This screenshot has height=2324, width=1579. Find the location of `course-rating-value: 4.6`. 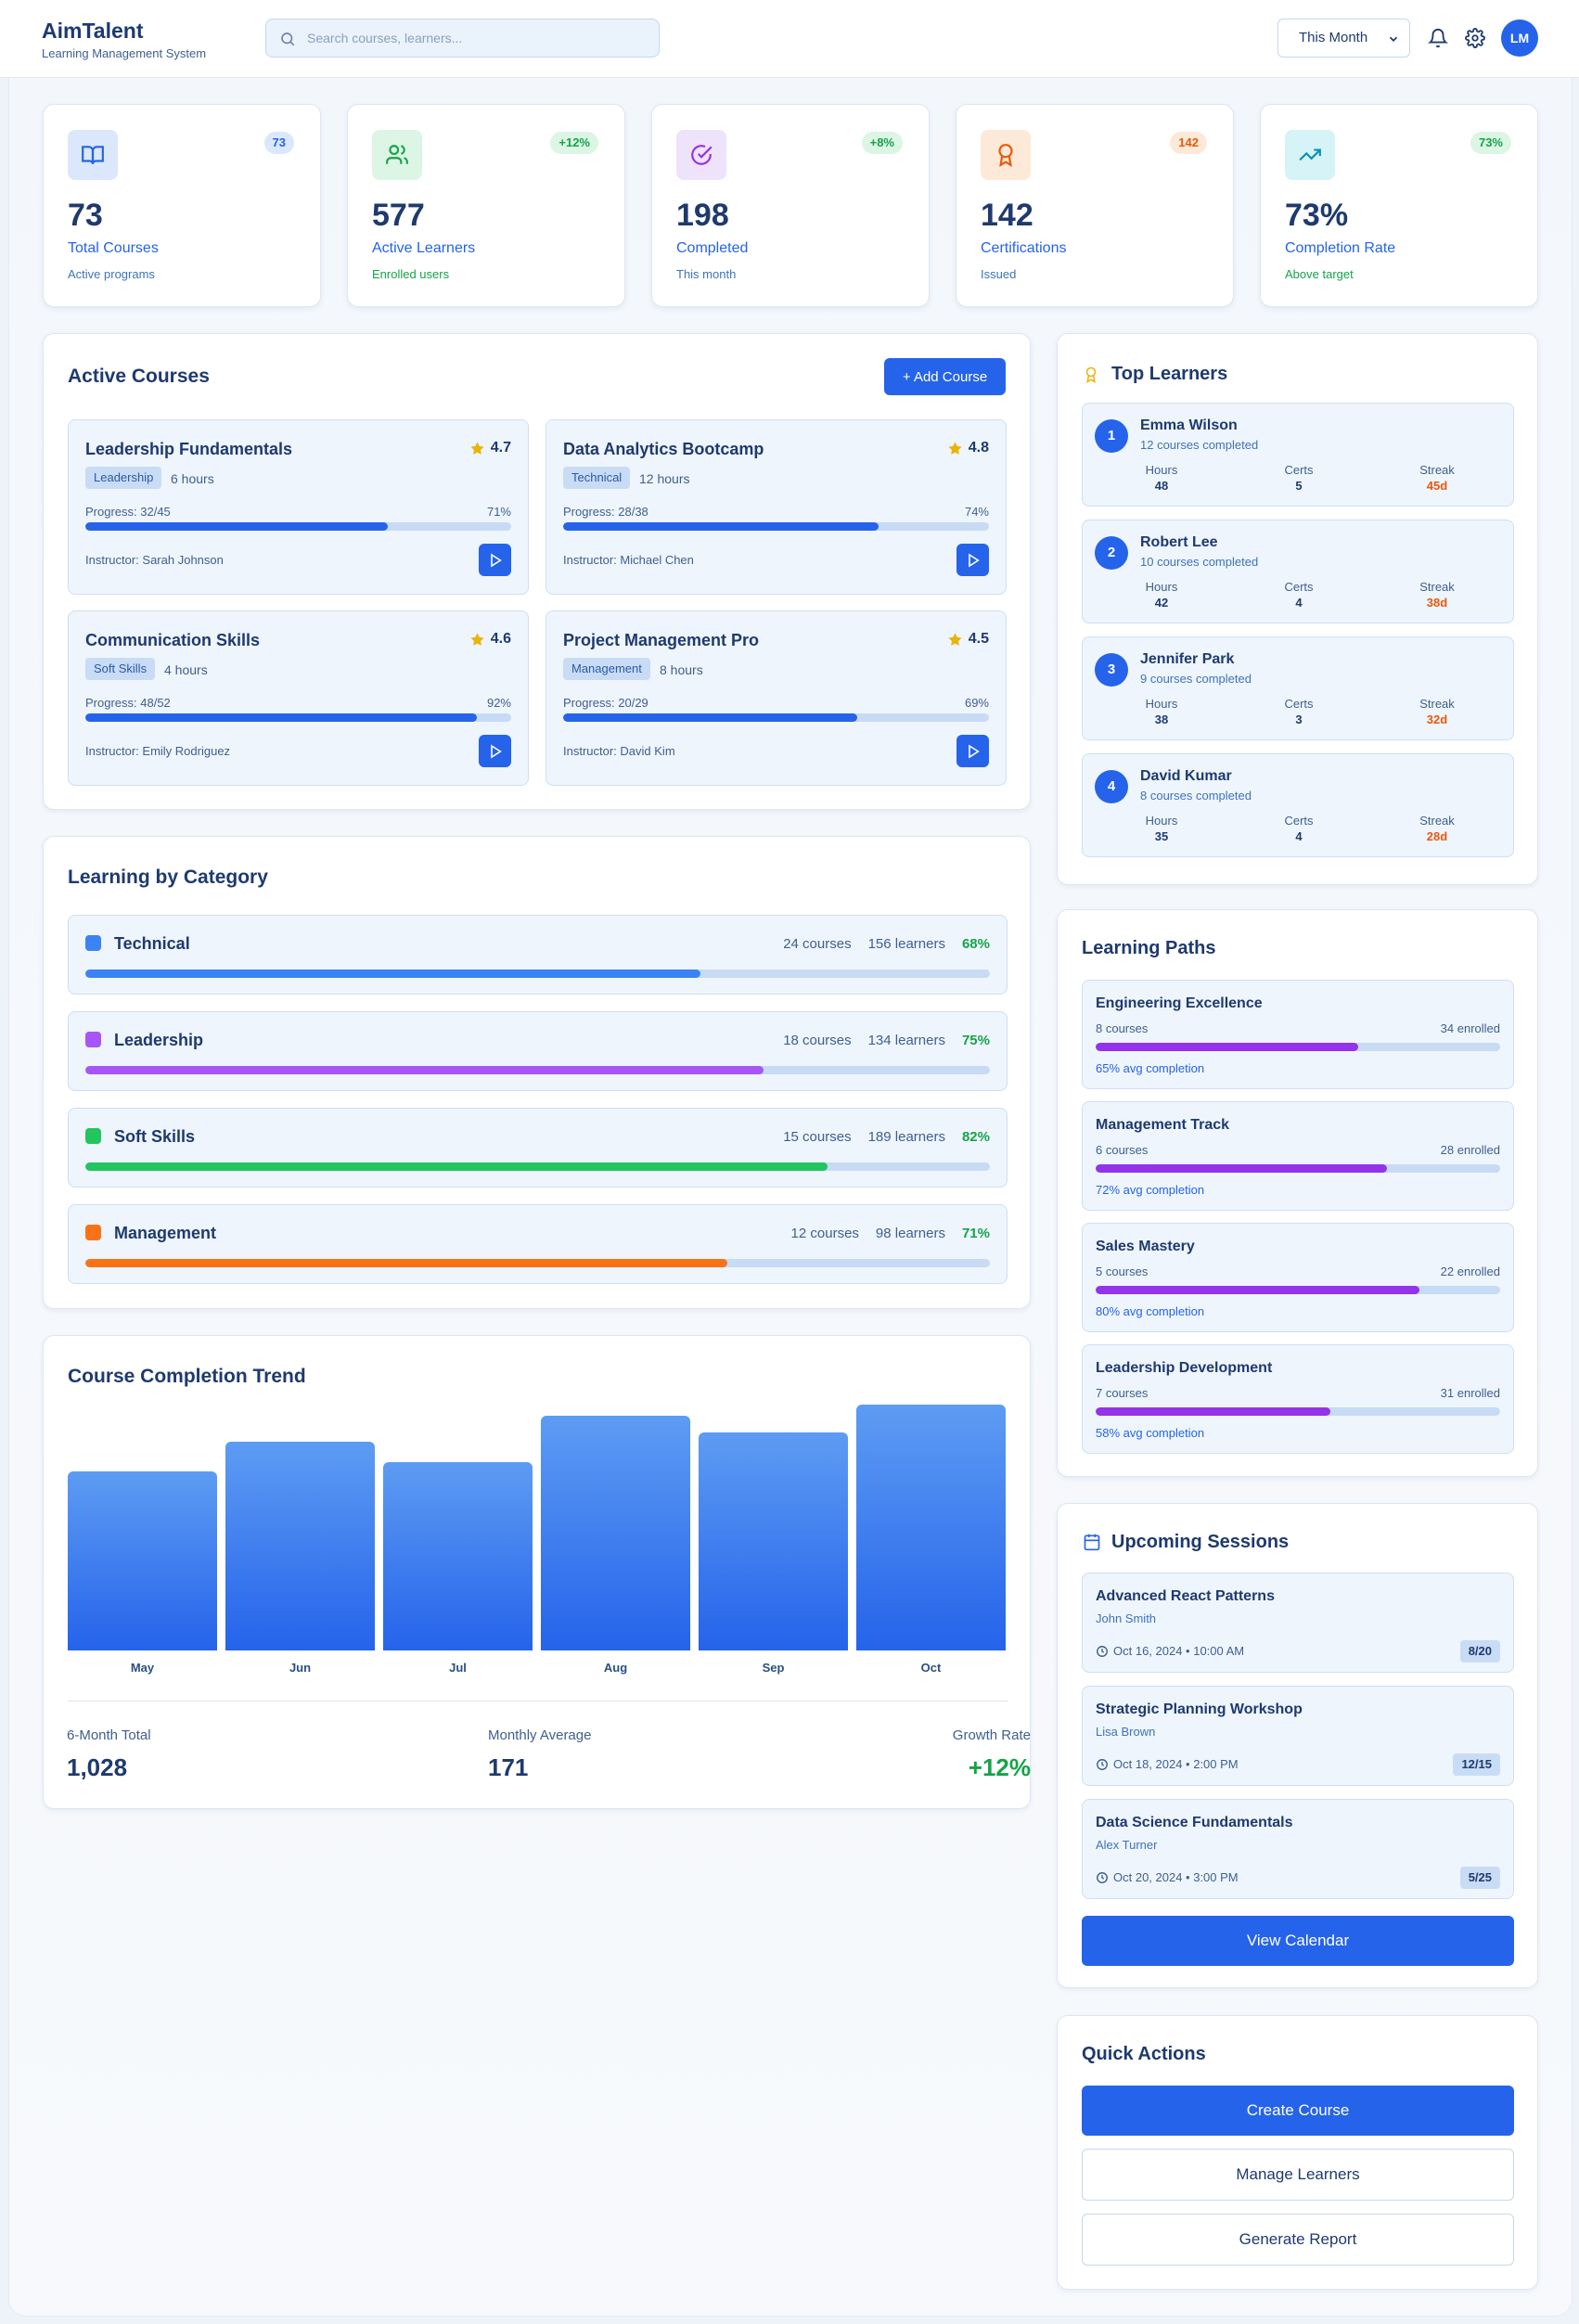

course-rating-value: 4.6 is located at coordinates (501, 639).